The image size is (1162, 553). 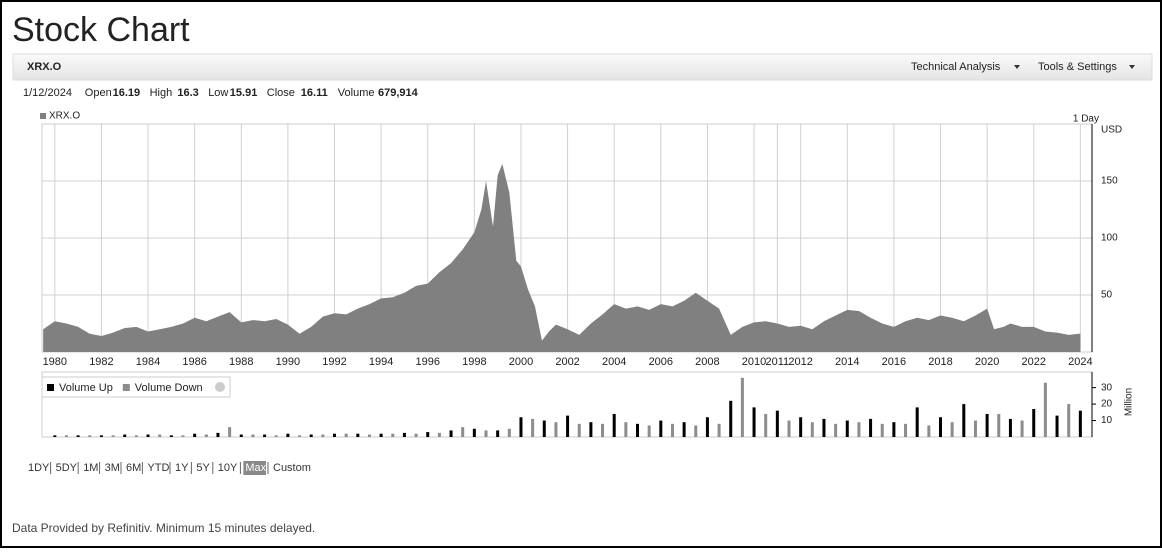 I want to click on range-option: 10Y, so click(x=228, y=468).